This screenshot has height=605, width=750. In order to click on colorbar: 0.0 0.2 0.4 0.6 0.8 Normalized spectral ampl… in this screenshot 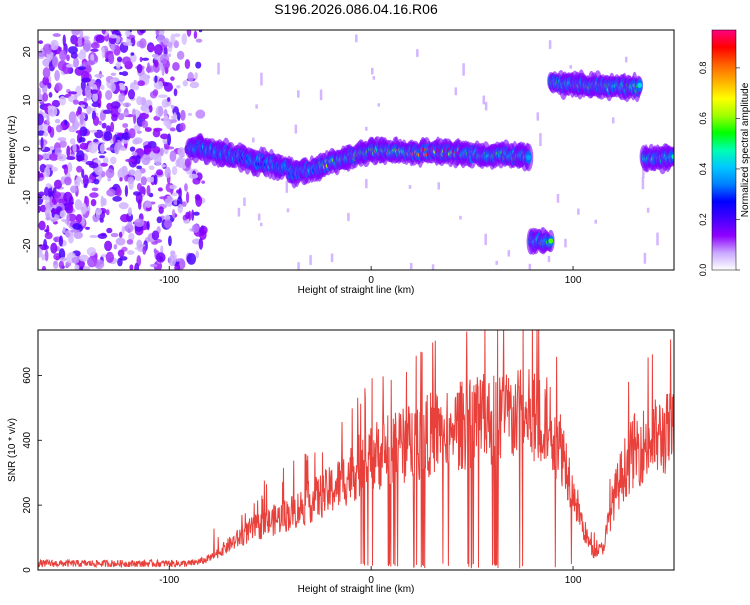, I will do `click(724, 153)`.